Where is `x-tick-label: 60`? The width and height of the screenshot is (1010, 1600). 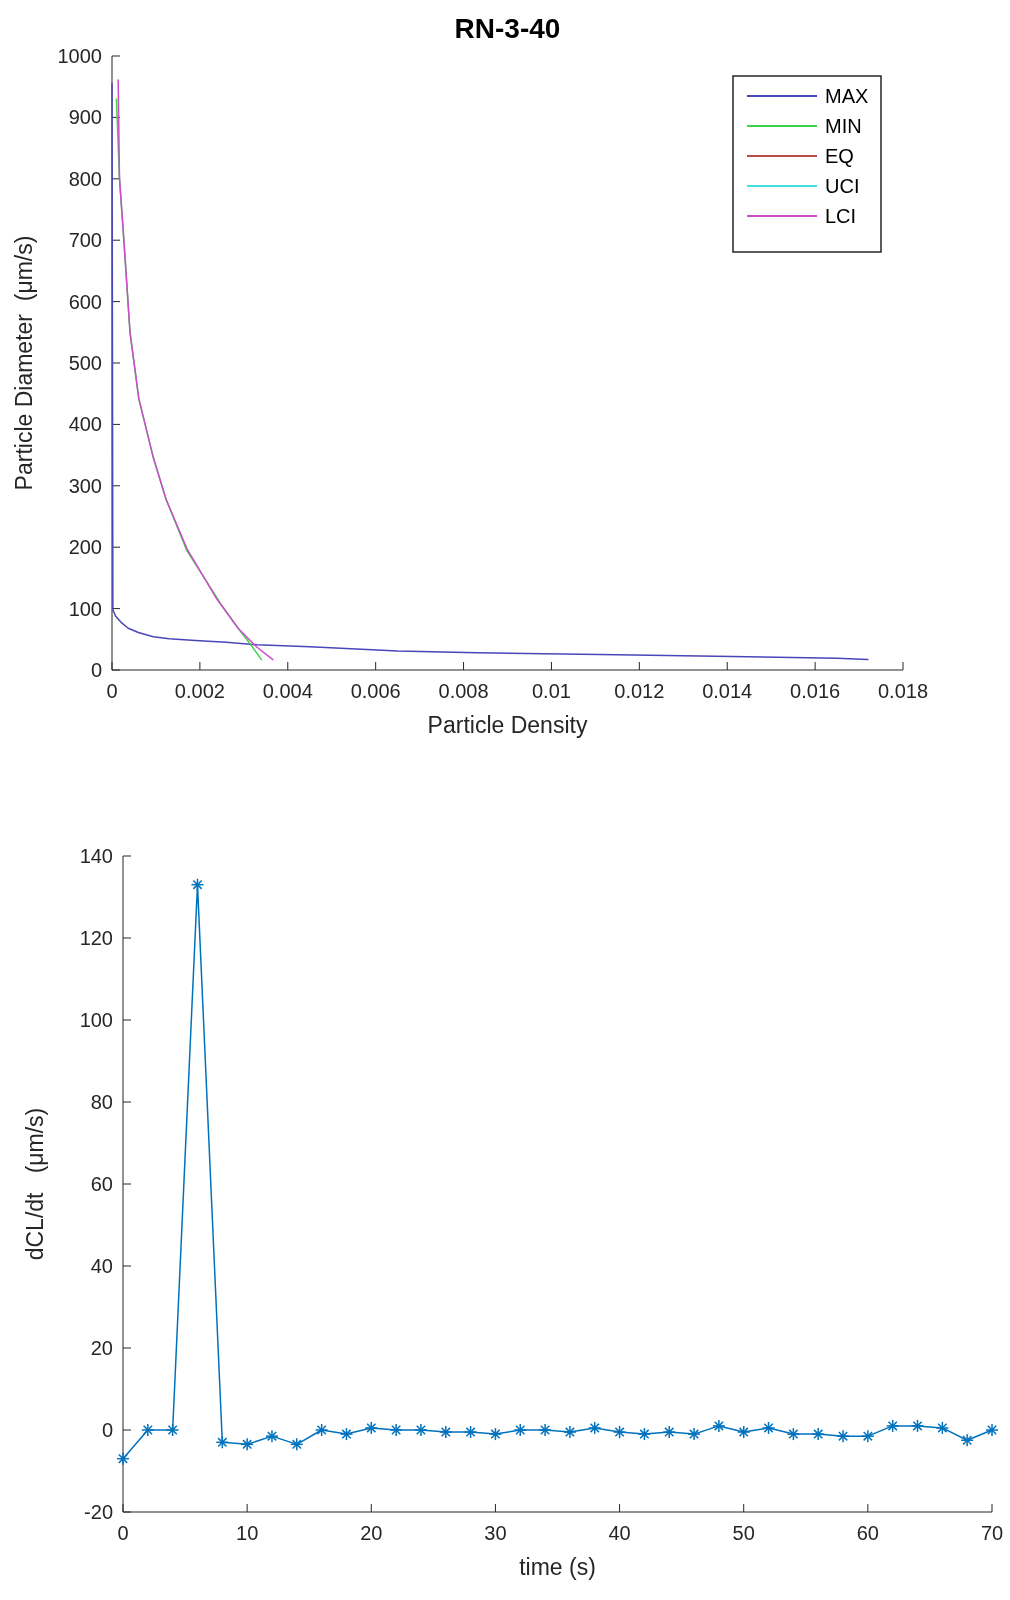 x-tick-label: 60 is located at coordinates (867, 1533).